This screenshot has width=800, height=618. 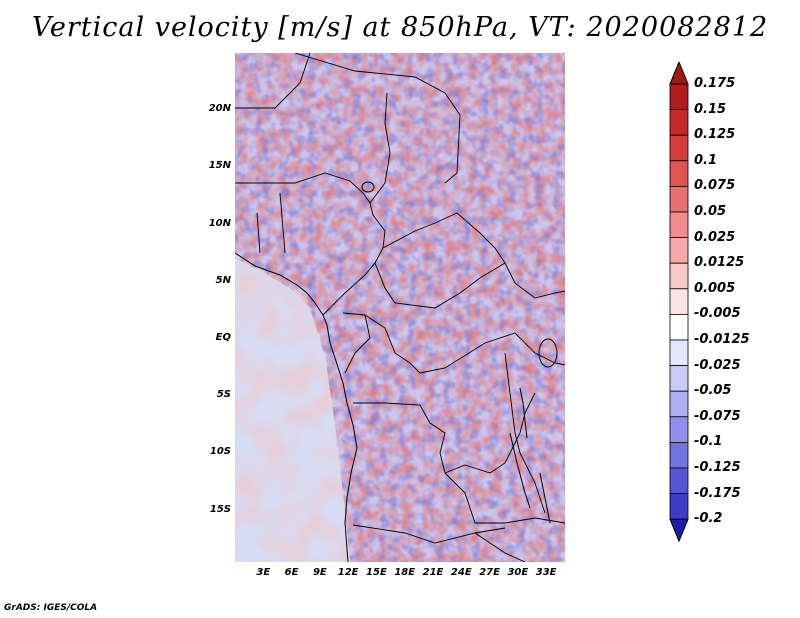 I want to click on lon-label: 9E, so click(x=319, y=572).